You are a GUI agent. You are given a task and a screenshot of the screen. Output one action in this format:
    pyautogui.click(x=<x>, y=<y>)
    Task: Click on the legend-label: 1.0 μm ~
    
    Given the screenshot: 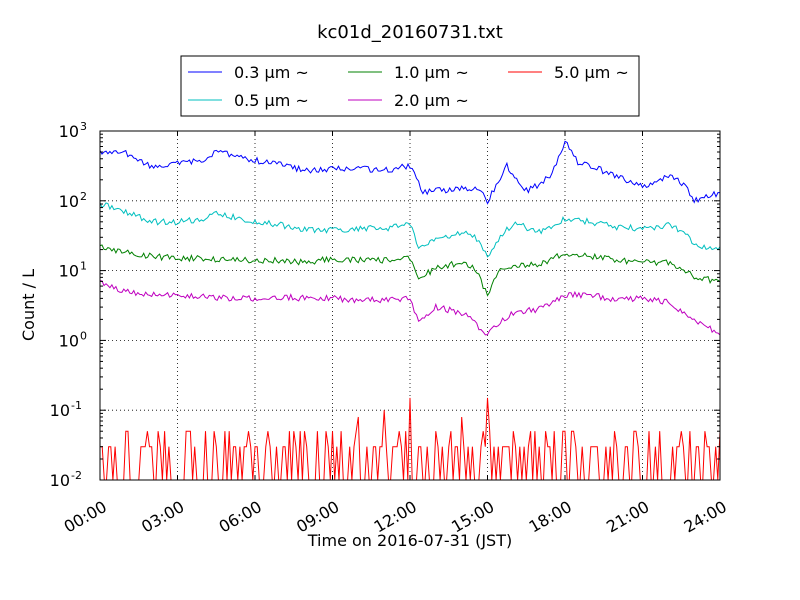 What is the action you would take?
    pyautogui.click(x=431, y=72)
    